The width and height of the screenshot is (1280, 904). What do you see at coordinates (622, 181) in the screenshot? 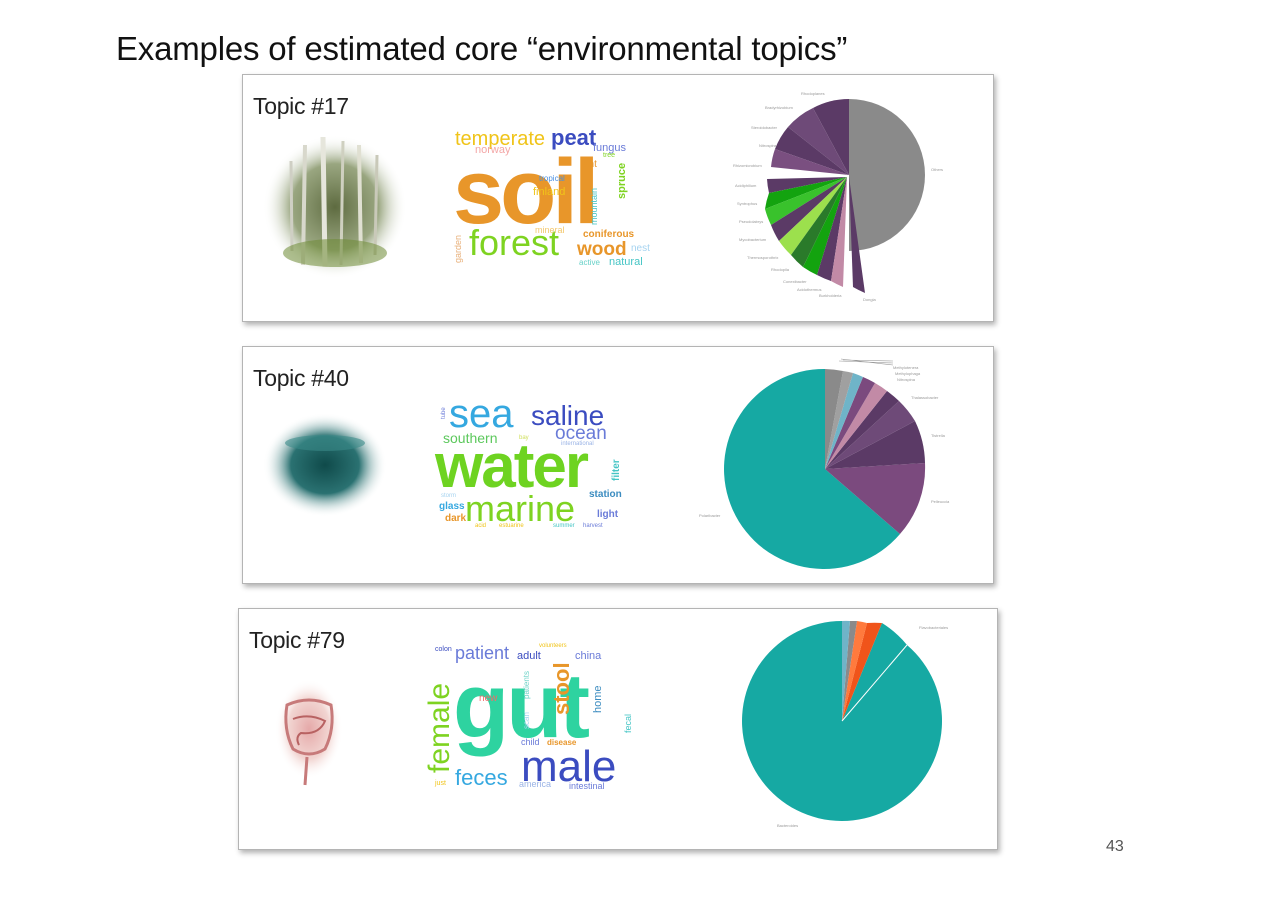
I see `word-spruce: spruce` at bounding box center [622, 181].